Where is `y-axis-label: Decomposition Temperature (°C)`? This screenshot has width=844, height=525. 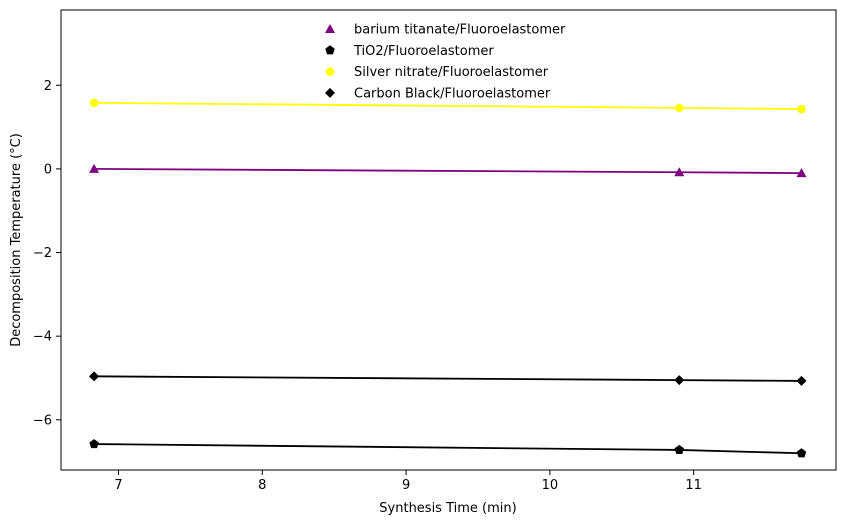
y-axis-label: Decomposition Temperature (°C) is located at coordinates (16, 240).